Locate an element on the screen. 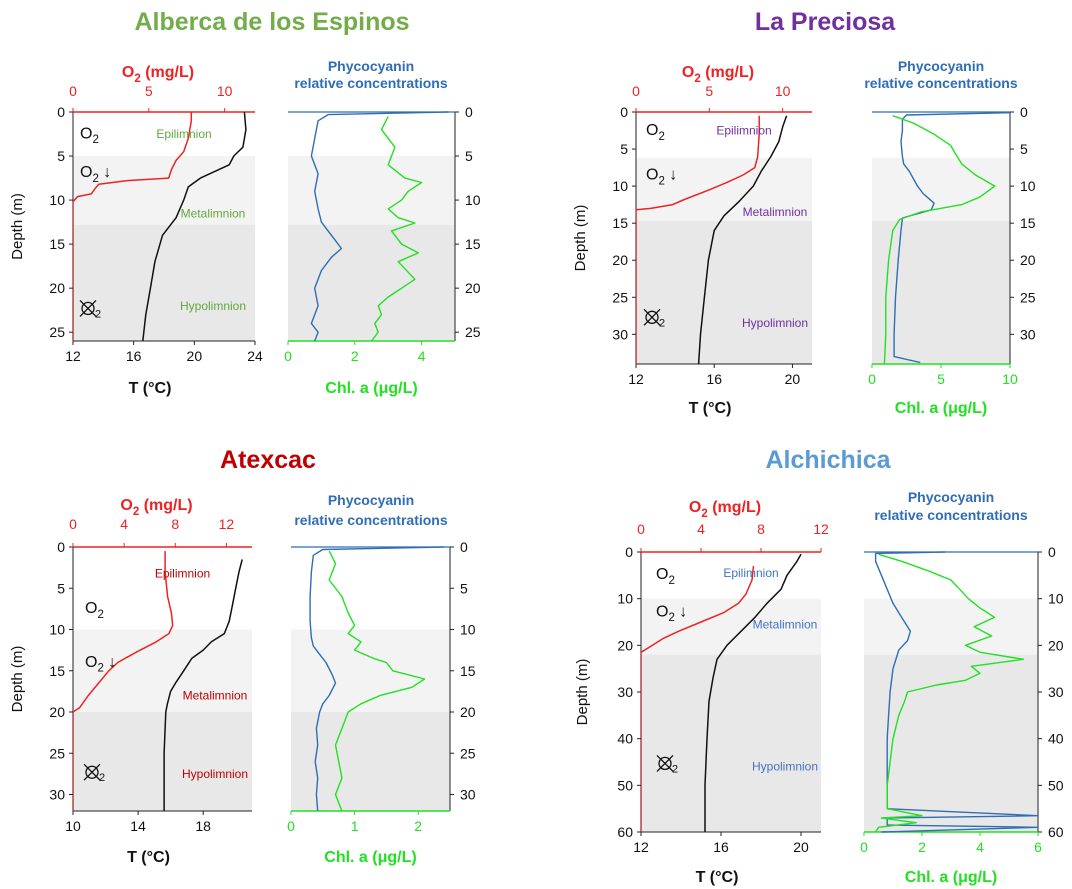  layer-band-metalimnion is located at coordinates (162, 670).